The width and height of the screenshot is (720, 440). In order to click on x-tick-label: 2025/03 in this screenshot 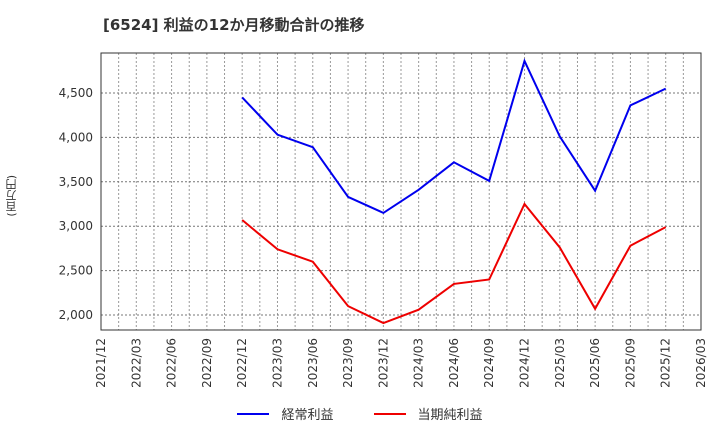, I will do `click(560, 363)`.